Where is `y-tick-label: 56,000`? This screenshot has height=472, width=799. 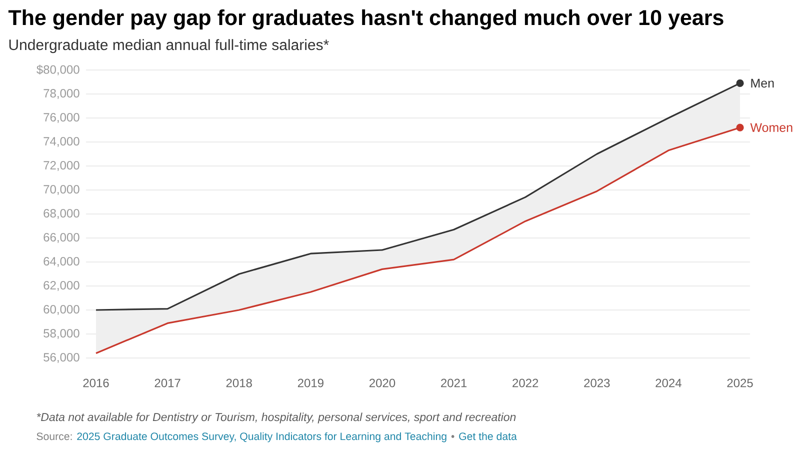 y-tick-label: 56,000 is located at coordinates (62, 358).